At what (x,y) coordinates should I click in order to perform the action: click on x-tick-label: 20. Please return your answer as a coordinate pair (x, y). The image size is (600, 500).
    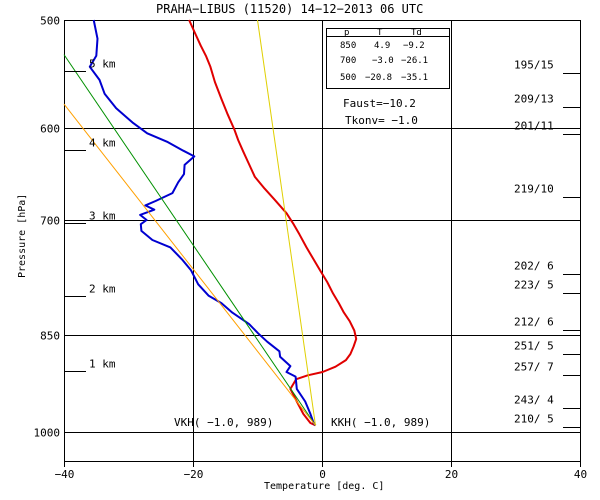
    Looking at the image, I should click on (451, 474).